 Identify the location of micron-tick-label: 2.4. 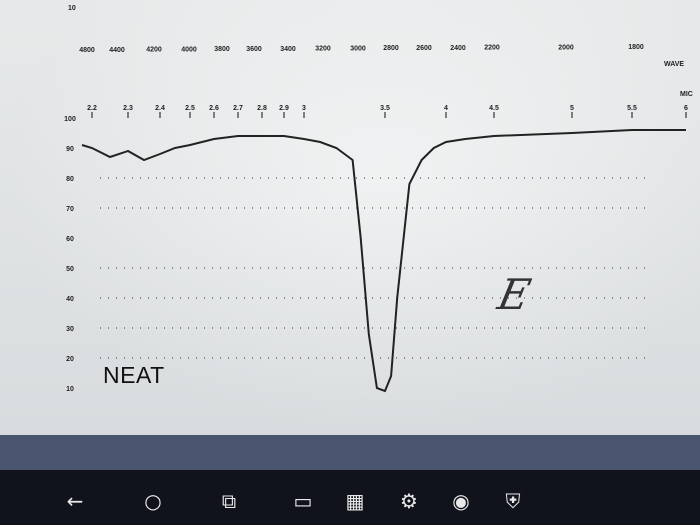
(160, 108).